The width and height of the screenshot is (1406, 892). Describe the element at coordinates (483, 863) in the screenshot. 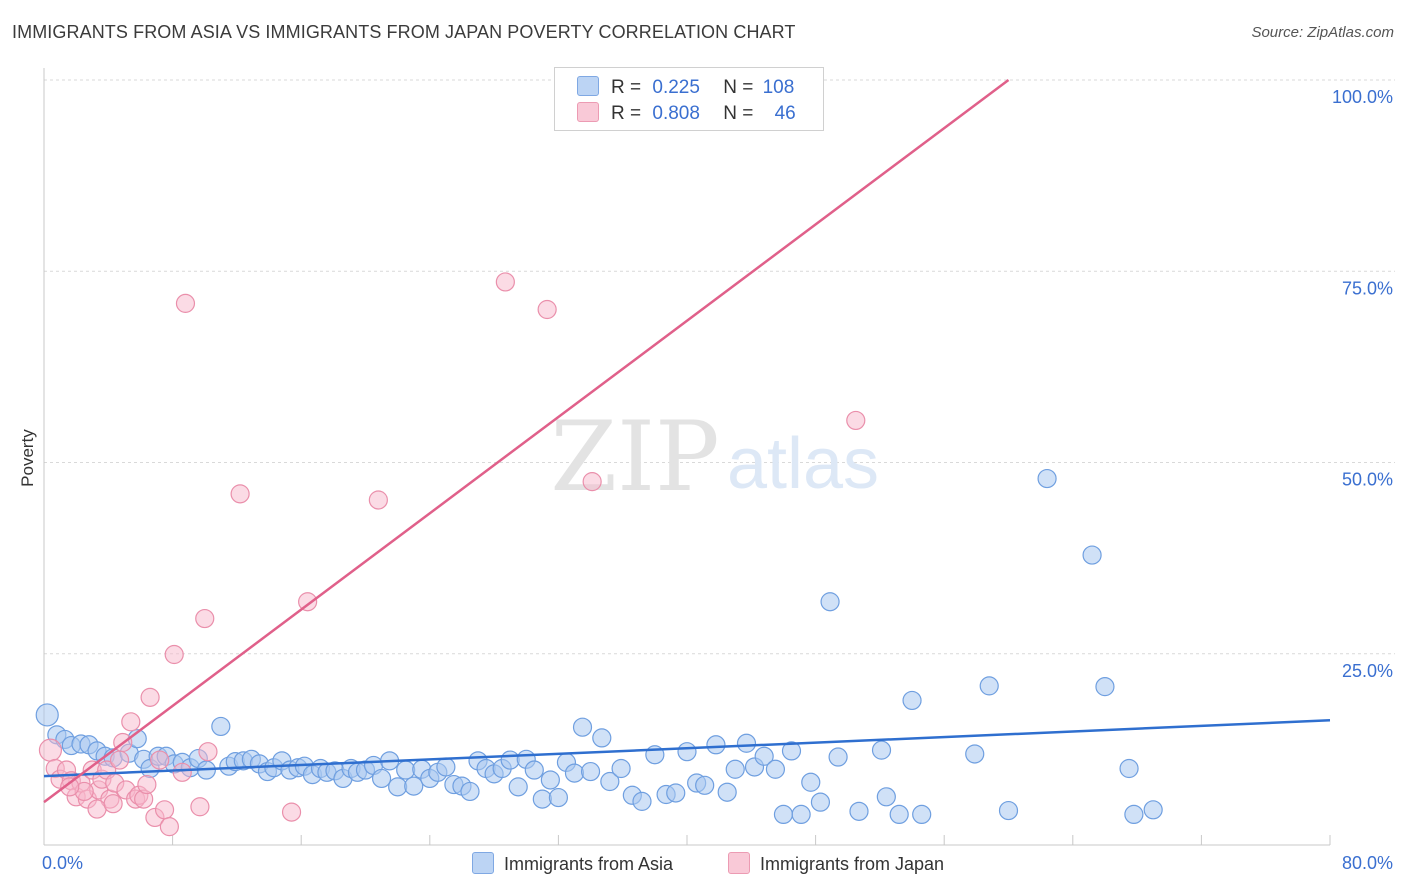

I see `bottom-swatch-asia` at that location.